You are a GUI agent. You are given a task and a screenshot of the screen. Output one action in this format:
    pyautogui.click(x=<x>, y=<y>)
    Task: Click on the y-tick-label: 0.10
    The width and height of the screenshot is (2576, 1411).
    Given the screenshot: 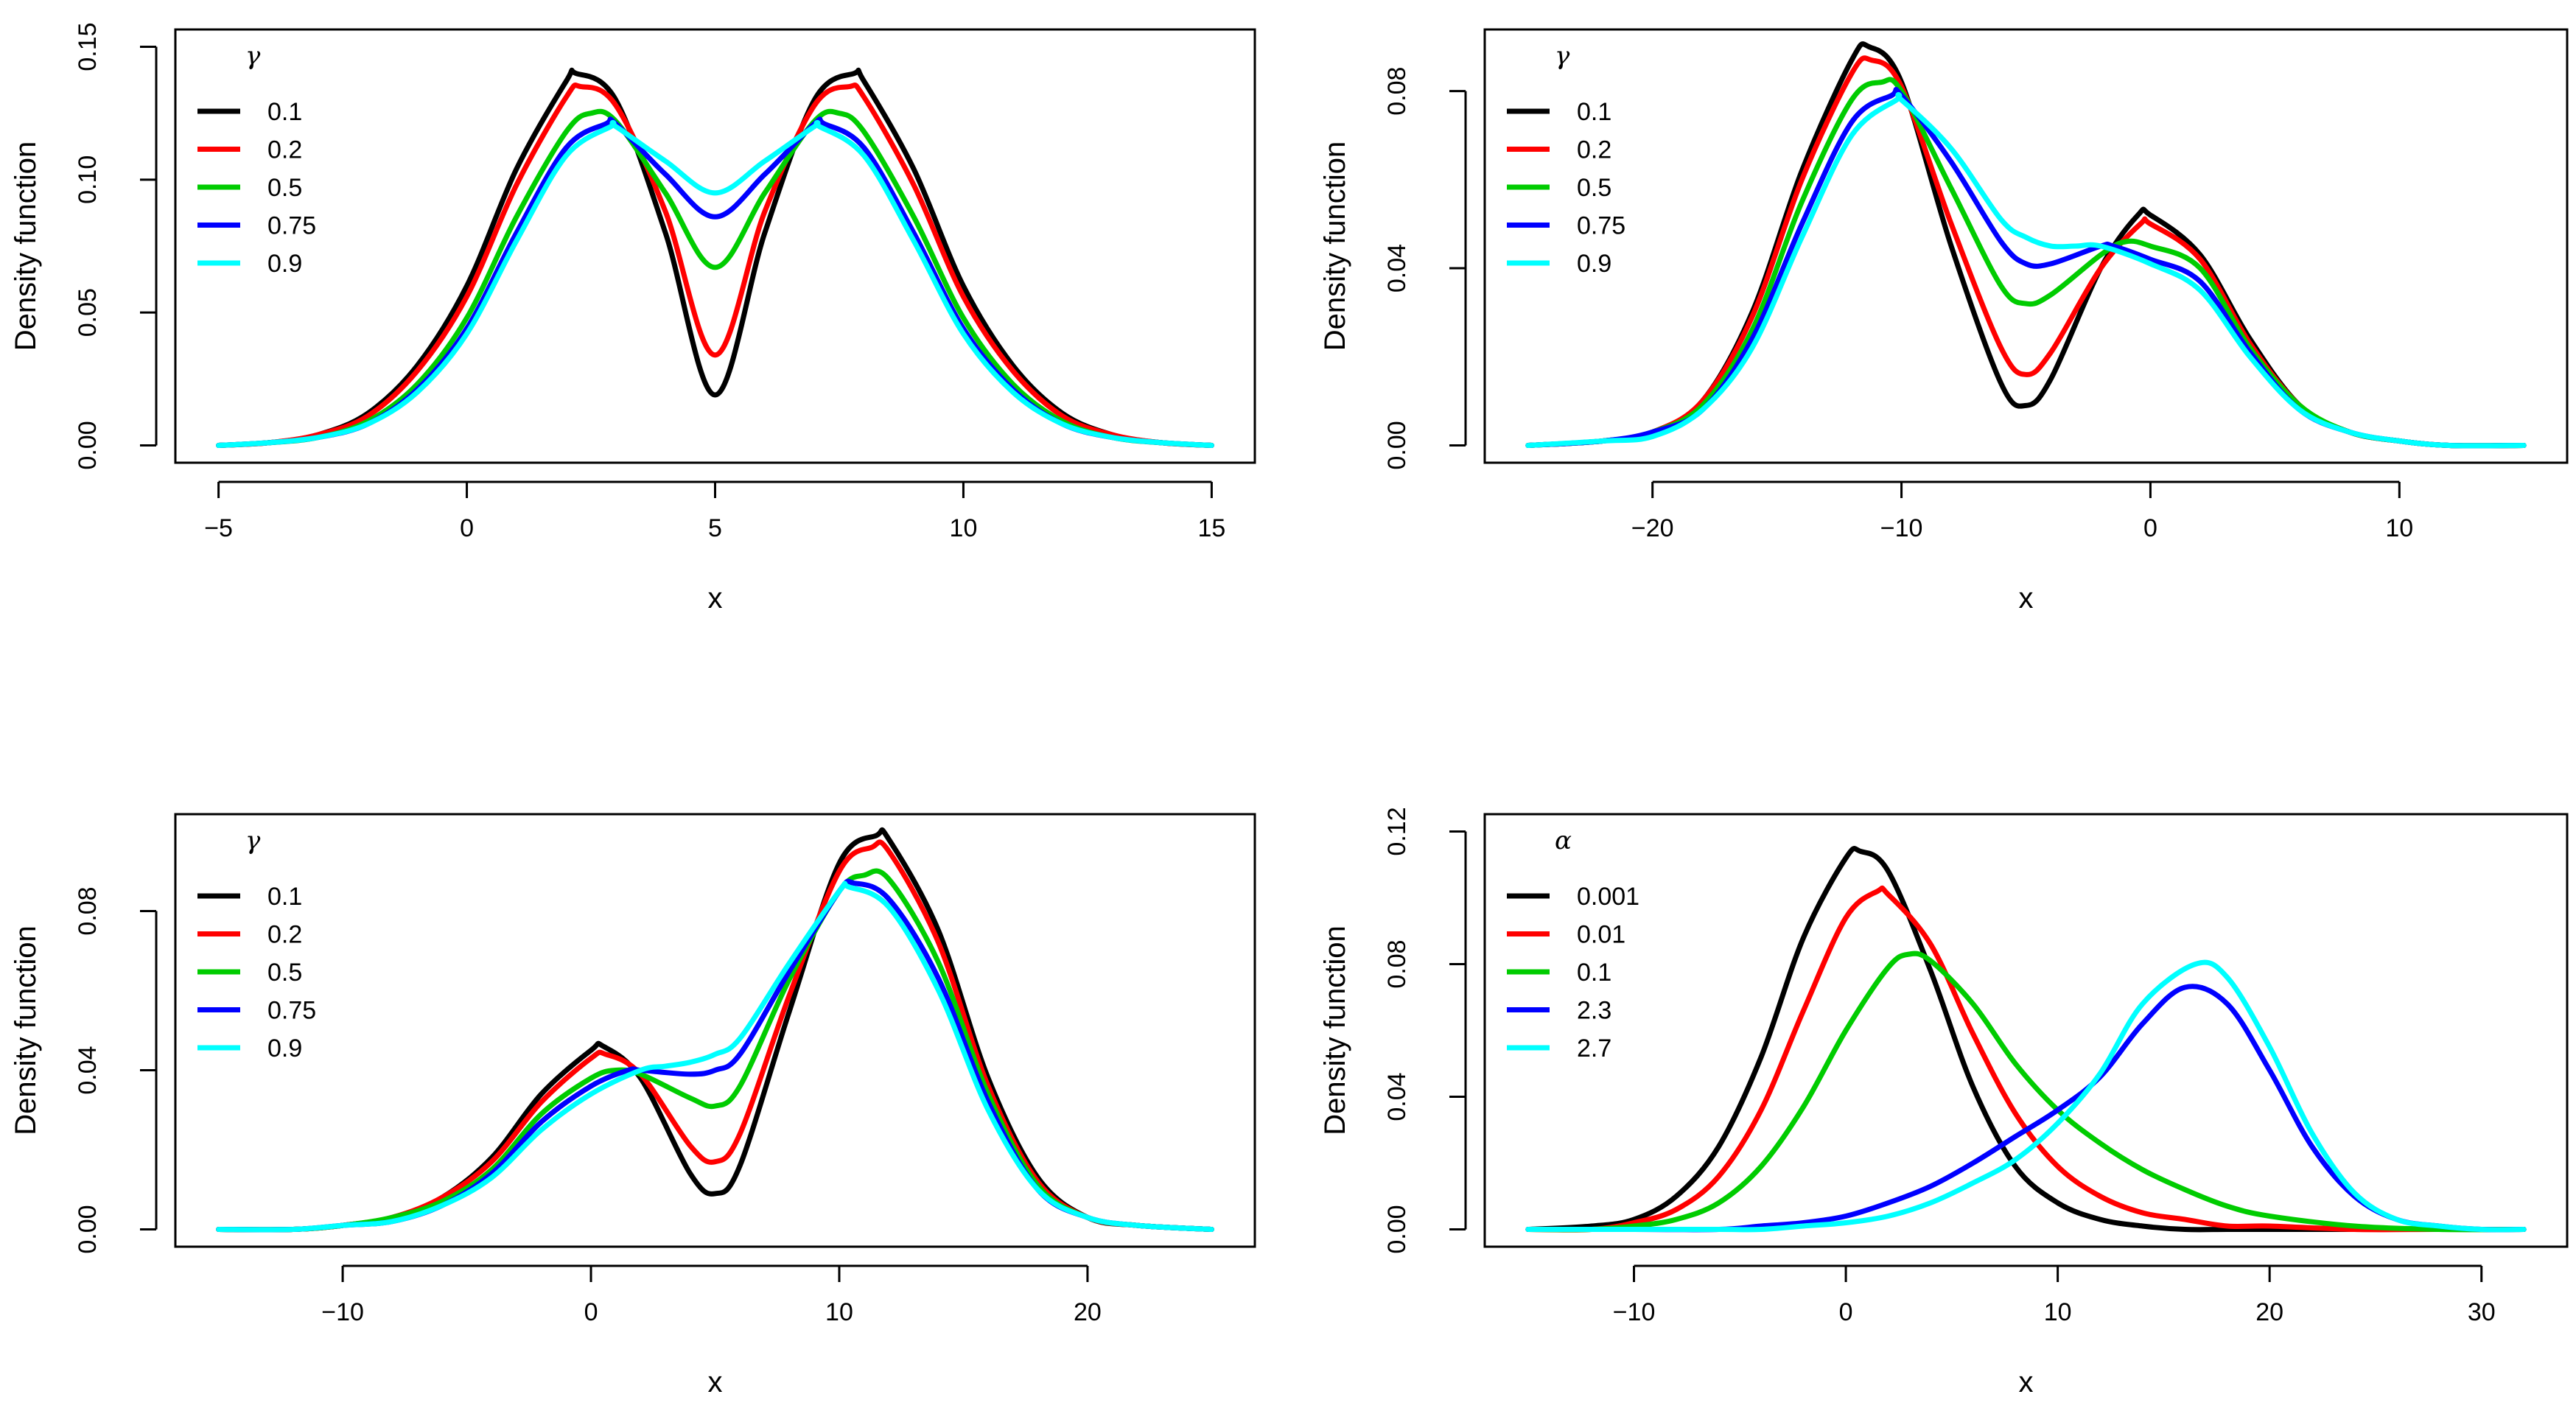 What is the action you would take?
    pyautogui.click(x=88, y=180)
    